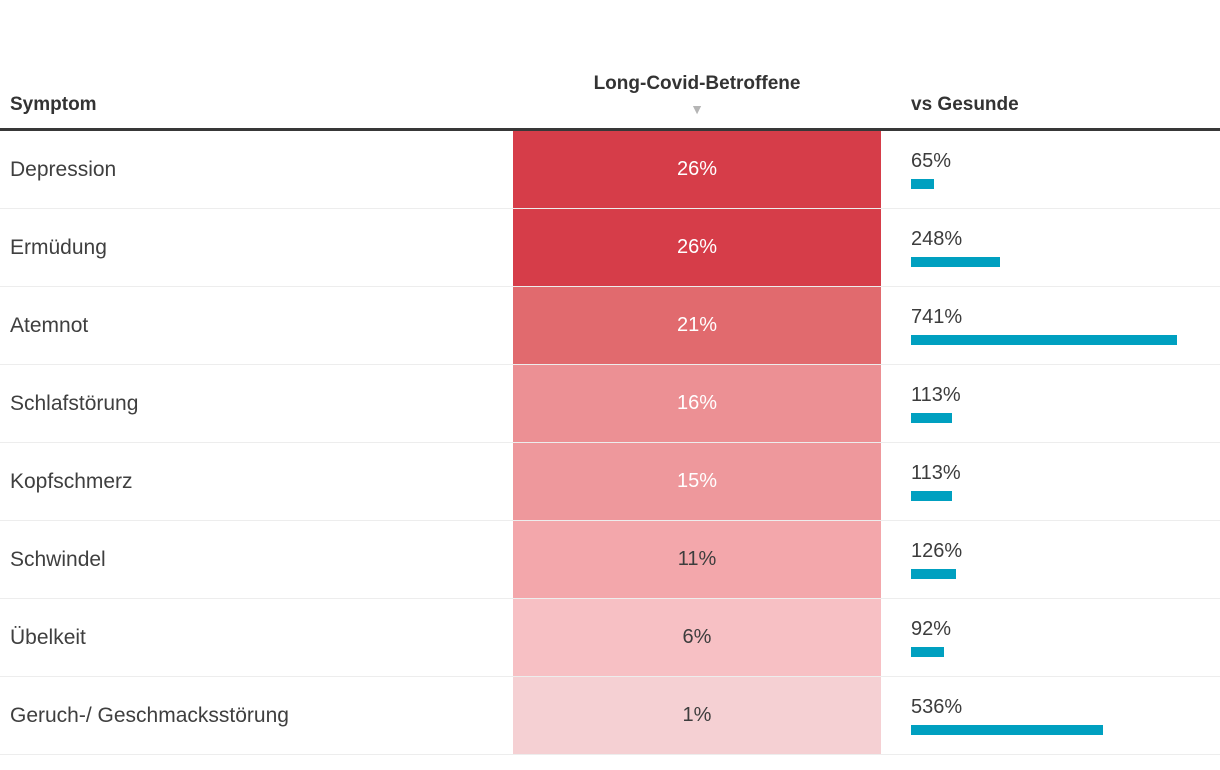  I want to click on betroffene-heatmap-cell: 1%, so click(697, 715).